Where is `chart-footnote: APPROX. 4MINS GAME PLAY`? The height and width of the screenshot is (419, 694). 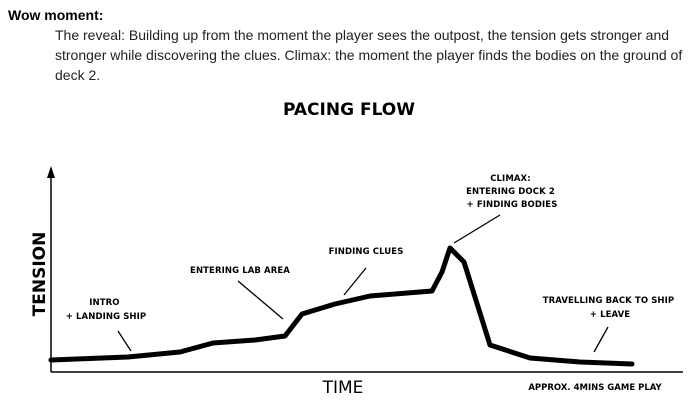 chart-footnote: APPROX. 4MINS GAME PLAY is located at coordinates (595, 388).